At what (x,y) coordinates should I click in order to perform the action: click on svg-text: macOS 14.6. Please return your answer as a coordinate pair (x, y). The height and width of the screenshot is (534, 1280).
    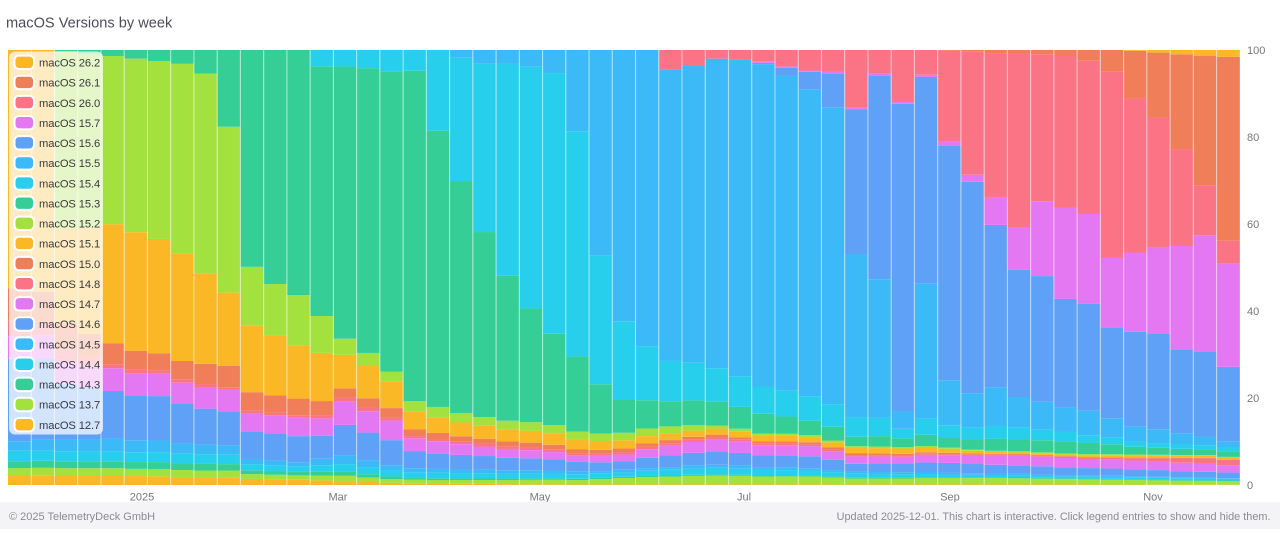
    Looking at the image, I should click on (69, 325).